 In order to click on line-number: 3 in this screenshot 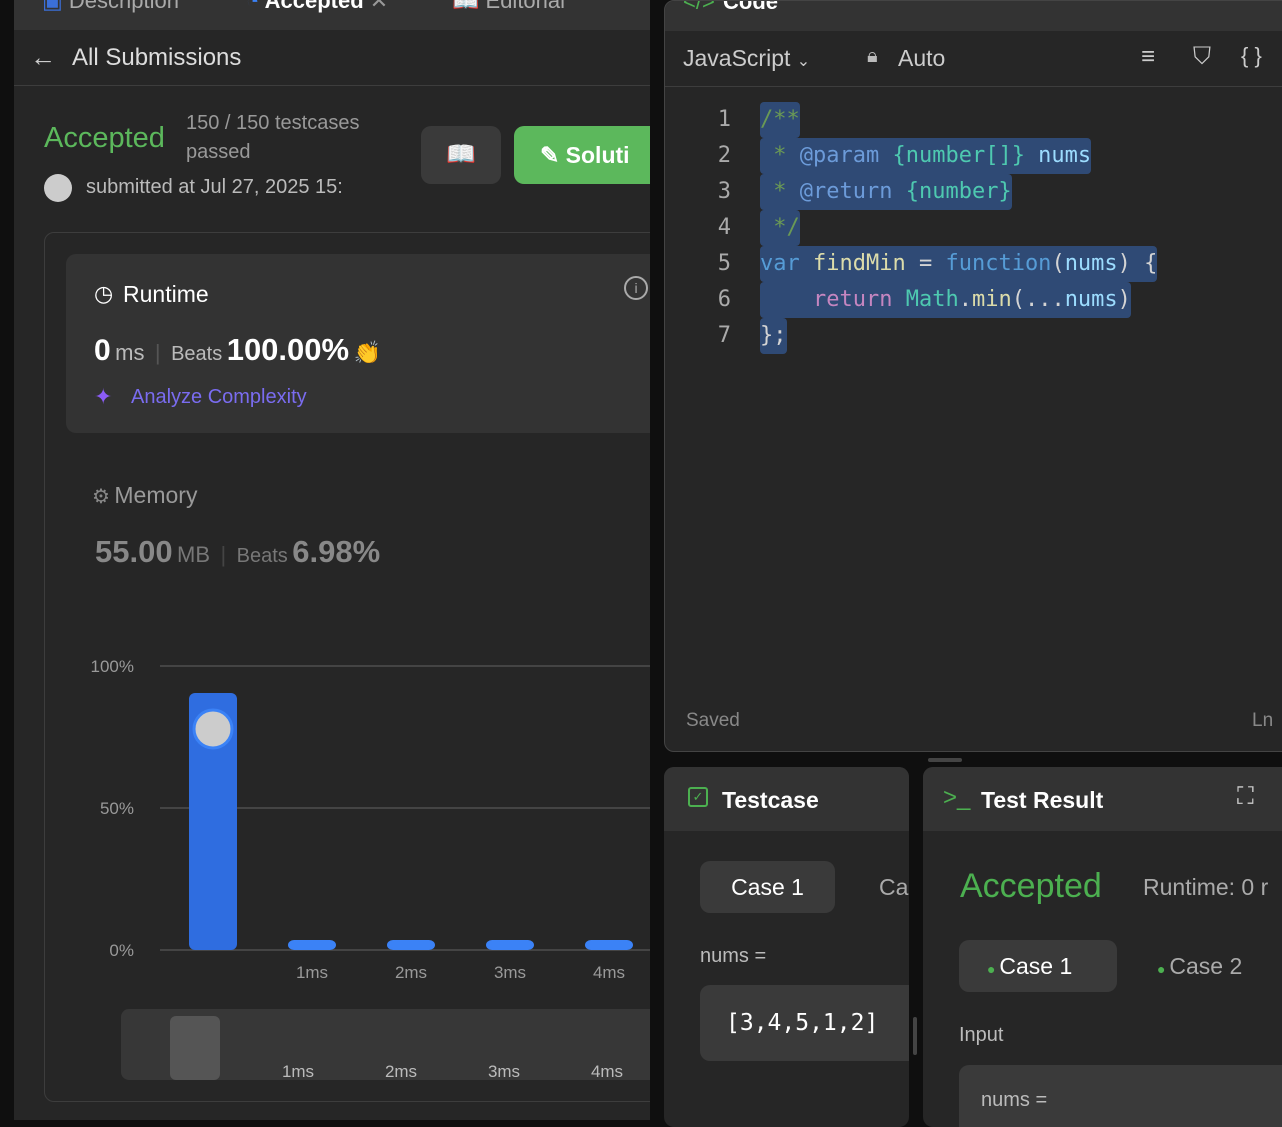, I will do `click(724, 191)`.